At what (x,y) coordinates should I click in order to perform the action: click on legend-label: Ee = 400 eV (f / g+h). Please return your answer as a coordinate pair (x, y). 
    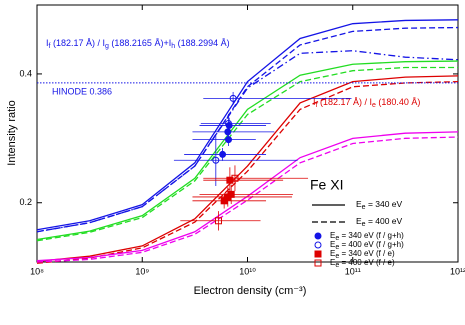
    Looking at the image, I should click on (367, 245).